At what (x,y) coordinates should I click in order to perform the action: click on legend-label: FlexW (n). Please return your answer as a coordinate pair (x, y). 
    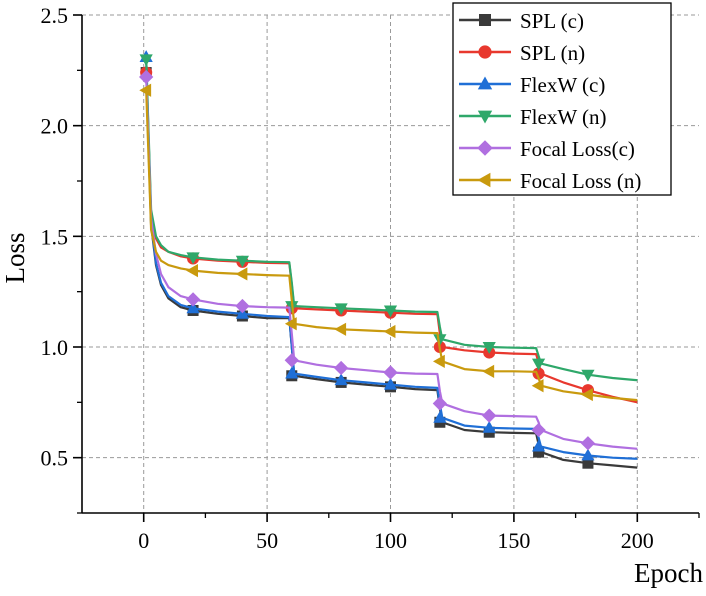
    Looking at the image, I should click on (563, 117).